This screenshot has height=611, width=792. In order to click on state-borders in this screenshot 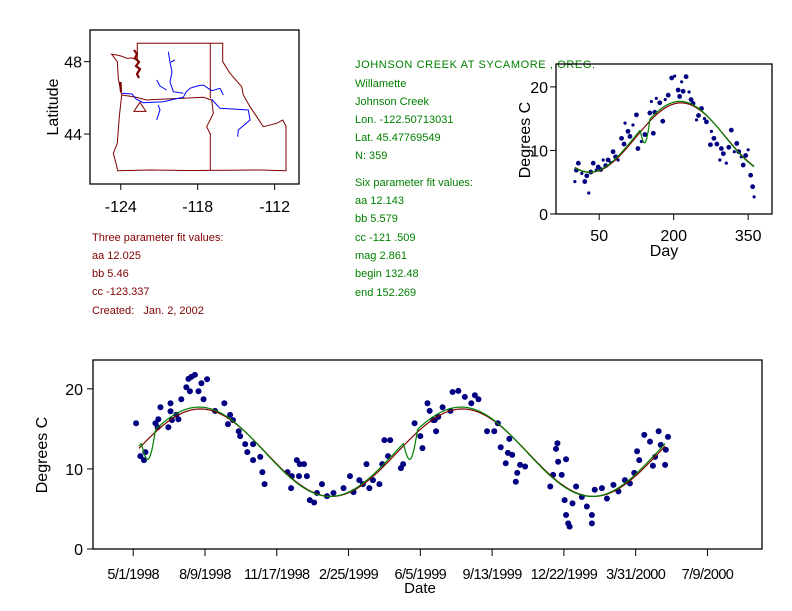, I will do `click(198, 107)`.